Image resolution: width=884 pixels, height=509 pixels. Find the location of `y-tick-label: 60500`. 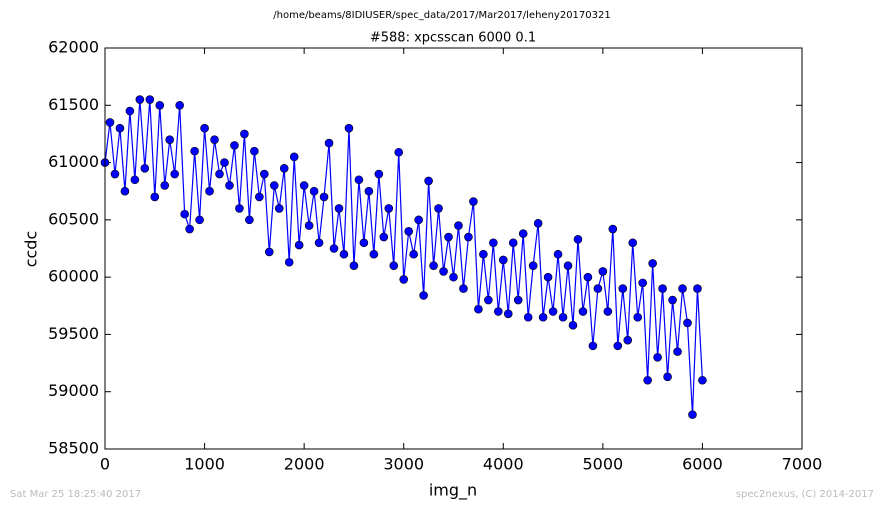

y-tick-label: 60500 is located at coordinates (73, 218).